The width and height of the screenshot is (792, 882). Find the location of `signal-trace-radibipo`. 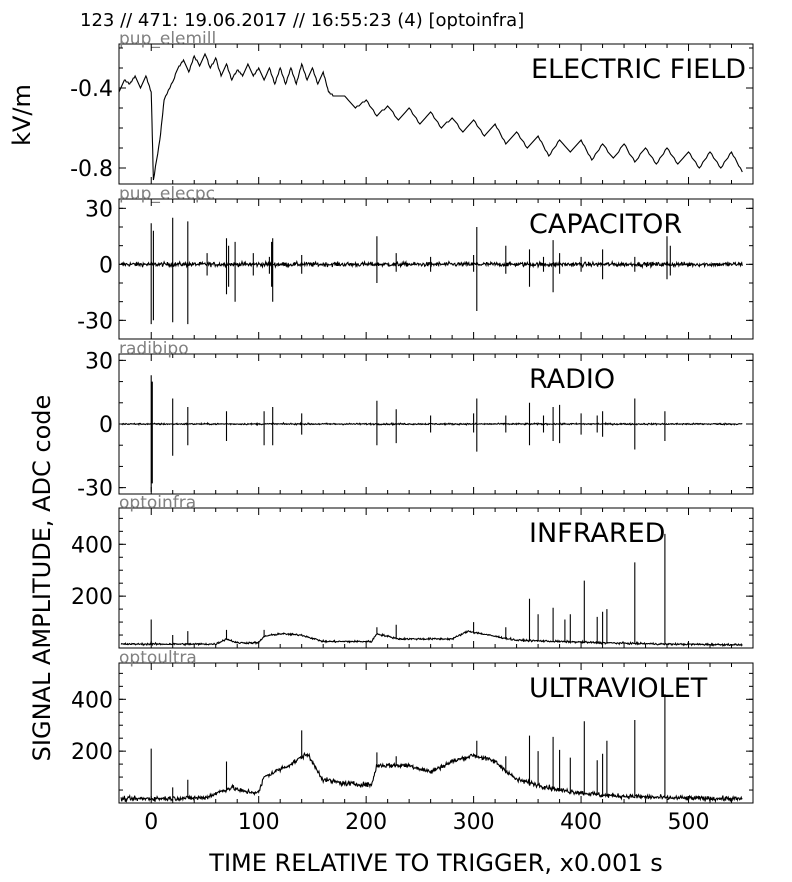

signal-trace-radibipo is located at coordinates (431, 433).